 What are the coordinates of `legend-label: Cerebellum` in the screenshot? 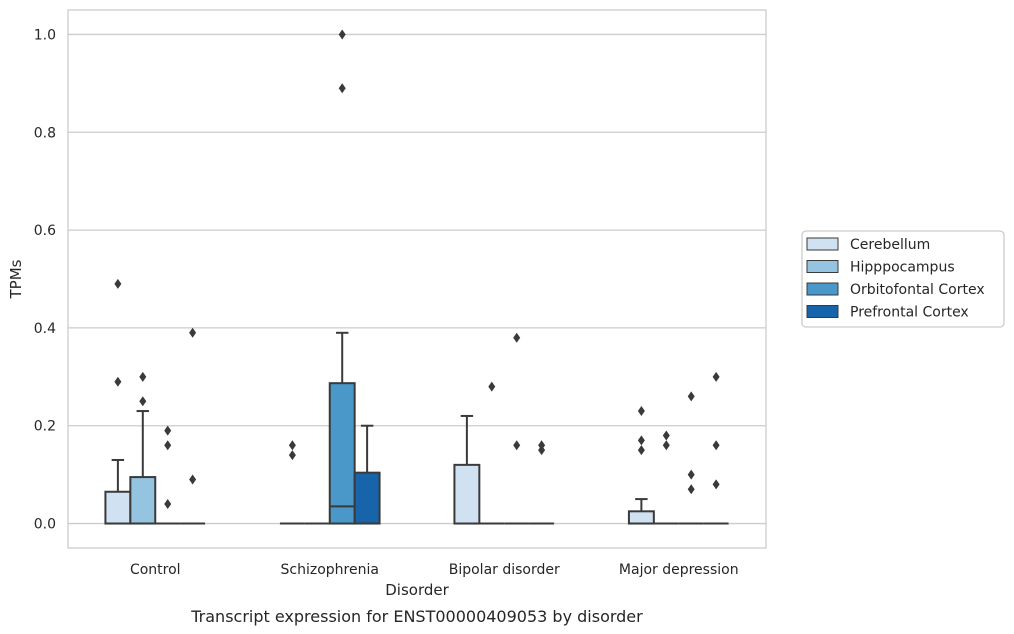 It's located at (890, 245).